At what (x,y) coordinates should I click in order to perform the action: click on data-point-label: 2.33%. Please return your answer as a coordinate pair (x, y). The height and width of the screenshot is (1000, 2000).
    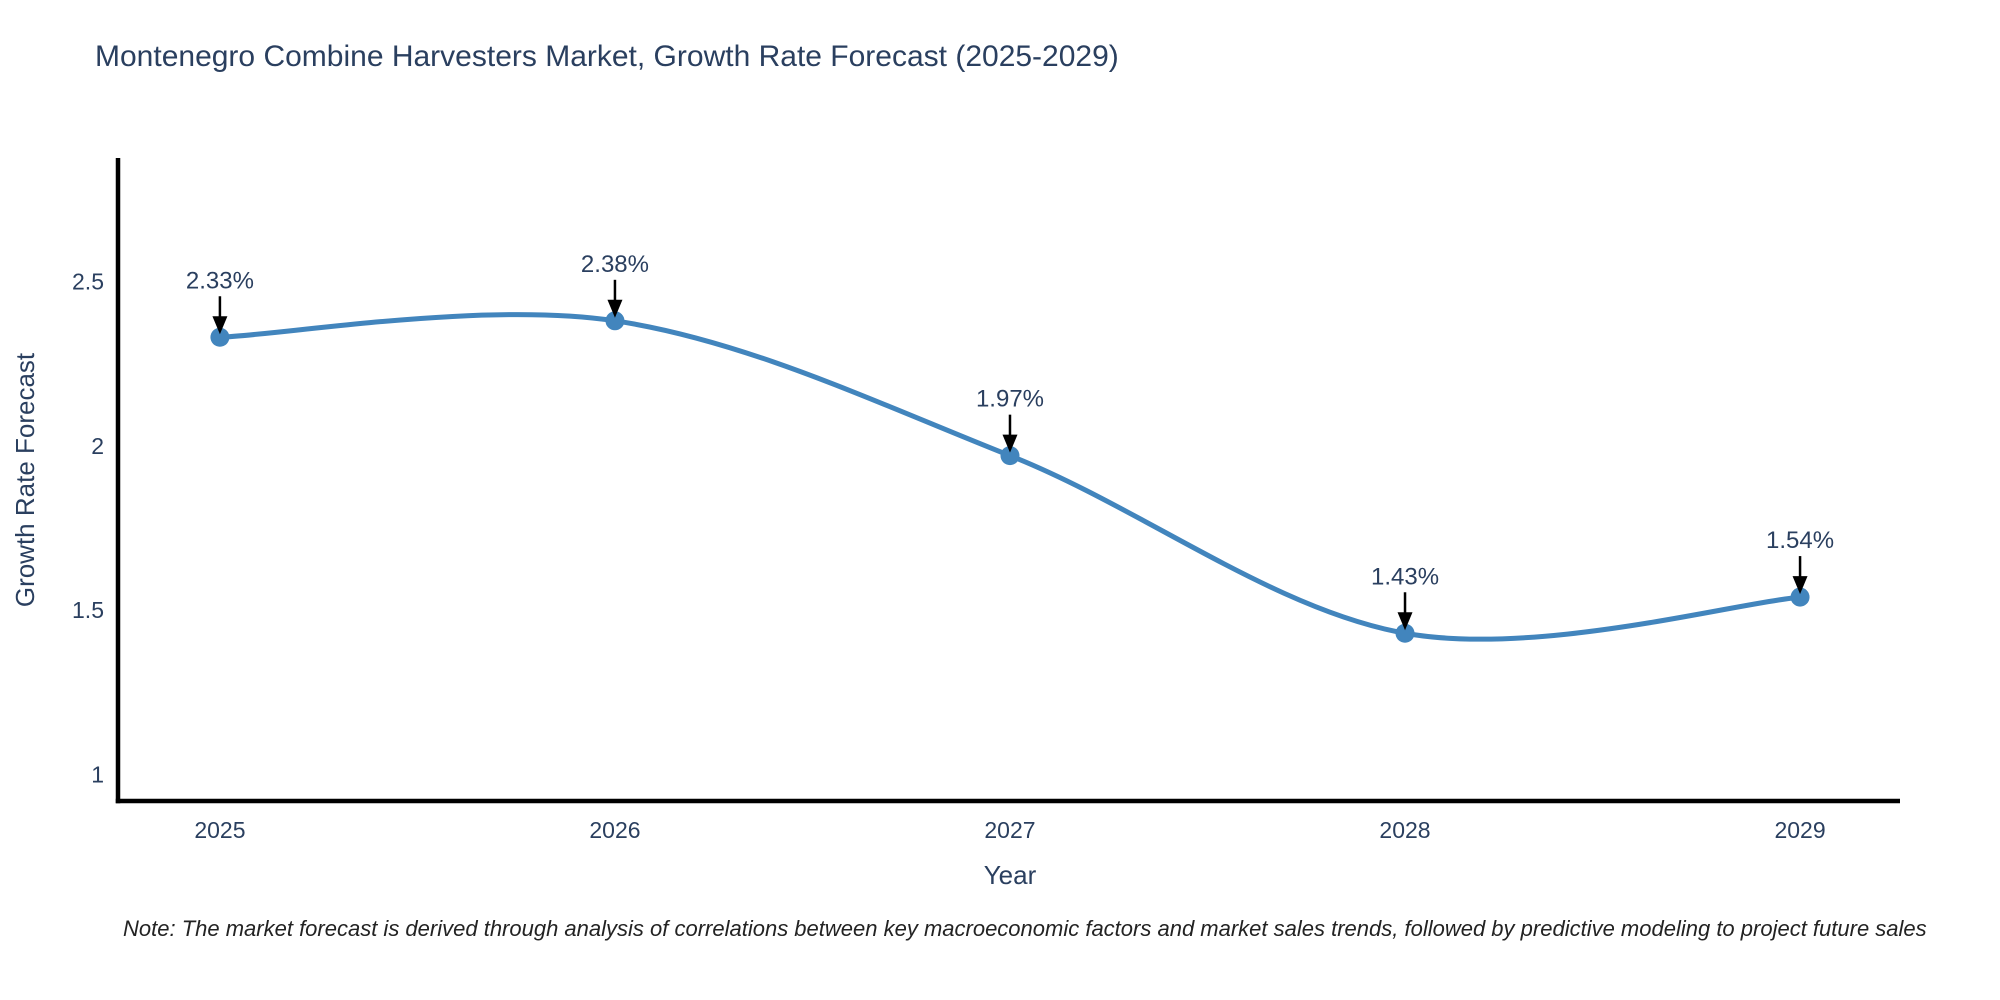
    Looking at the image, I should click on (220, 280).